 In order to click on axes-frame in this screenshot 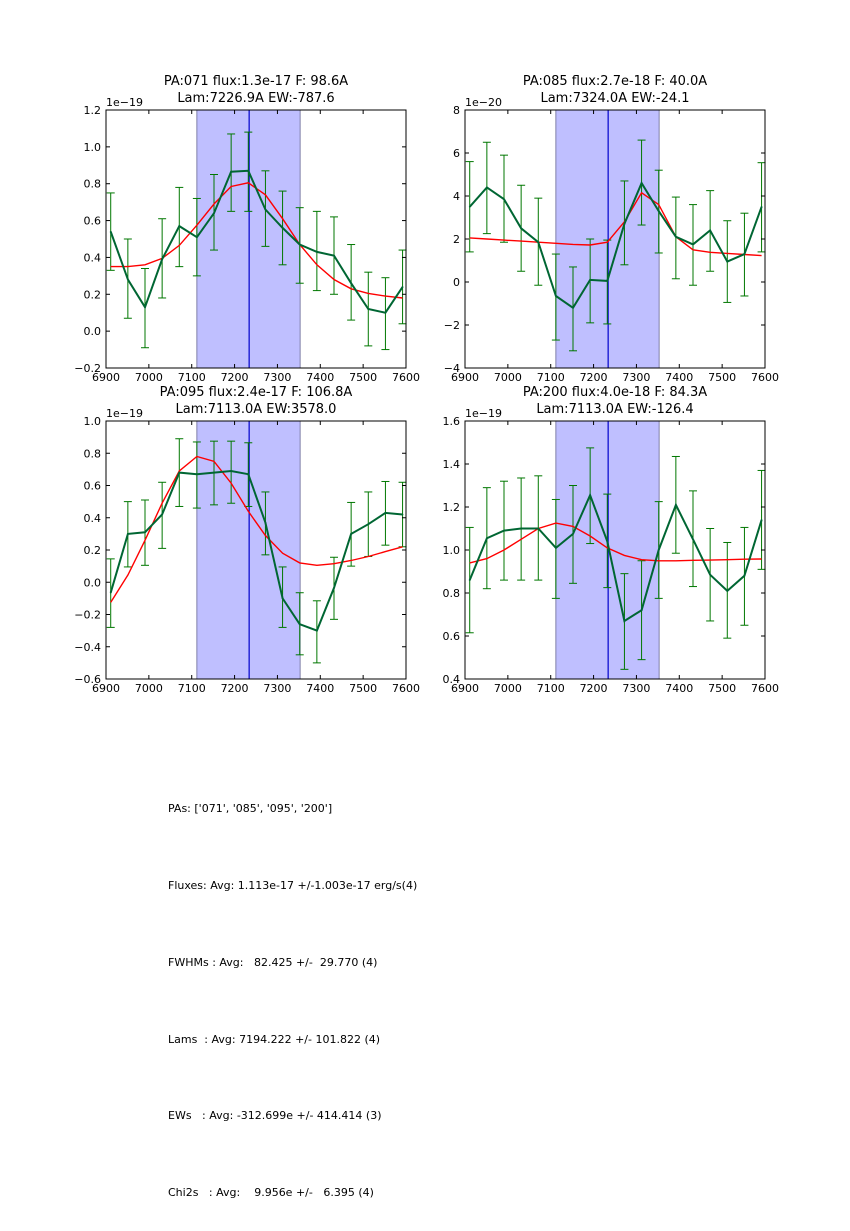, I will do `click(256, 239)`.